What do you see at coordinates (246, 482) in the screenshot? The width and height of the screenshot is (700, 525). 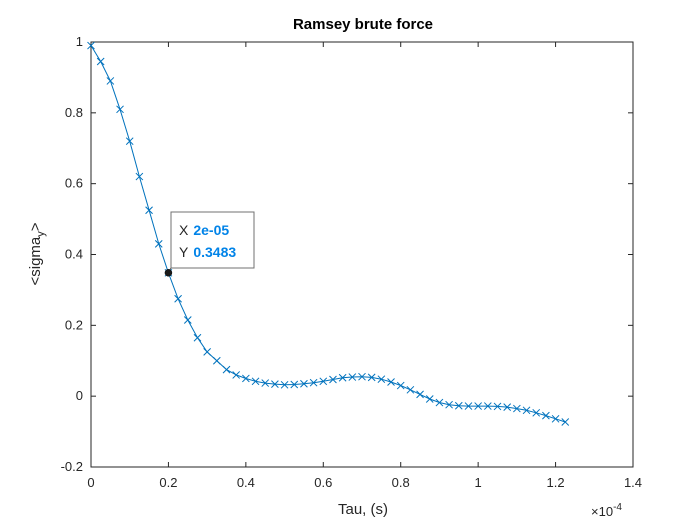 I see `x-tick-label: 0.4` at bounding box center [246, 482].